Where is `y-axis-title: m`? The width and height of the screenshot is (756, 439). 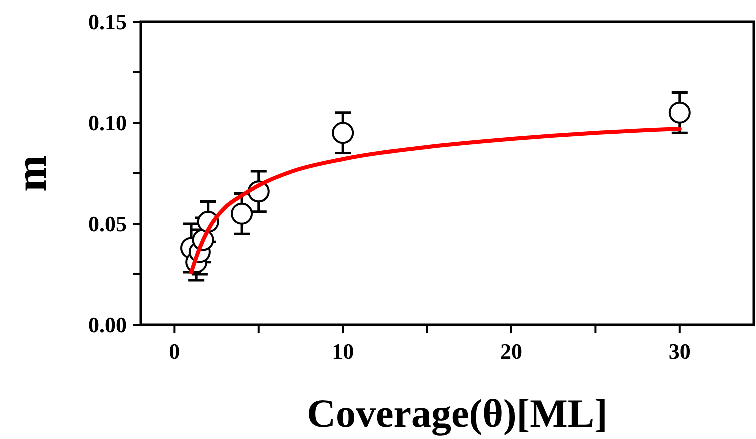
y-axis-title: m is located at coordinates (31, 173).